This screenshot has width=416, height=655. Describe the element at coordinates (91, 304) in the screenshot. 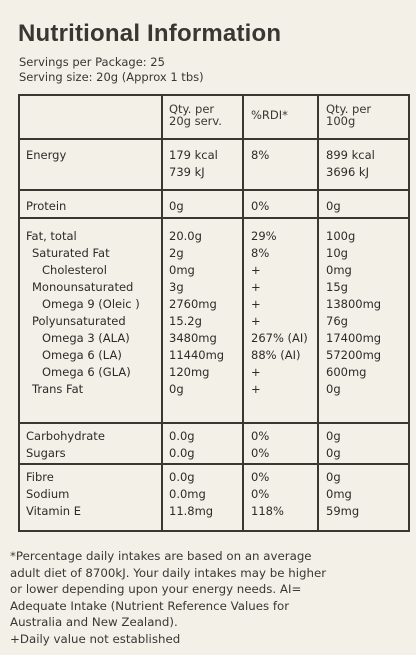

I see `nutrient-name: Omega 9 (Oleic )` at that location.